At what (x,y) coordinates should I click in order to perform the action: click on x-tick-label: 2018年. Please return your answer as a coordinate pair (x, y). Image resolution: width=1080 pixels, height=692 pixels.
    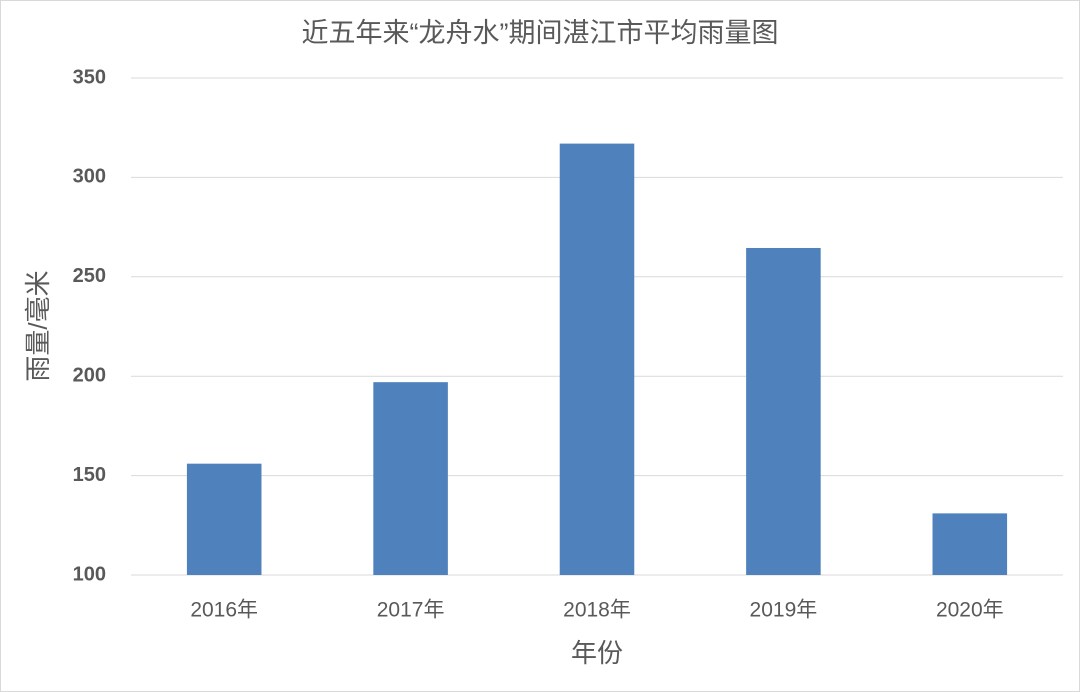
    Looking at the image, I should click on (597, 610).